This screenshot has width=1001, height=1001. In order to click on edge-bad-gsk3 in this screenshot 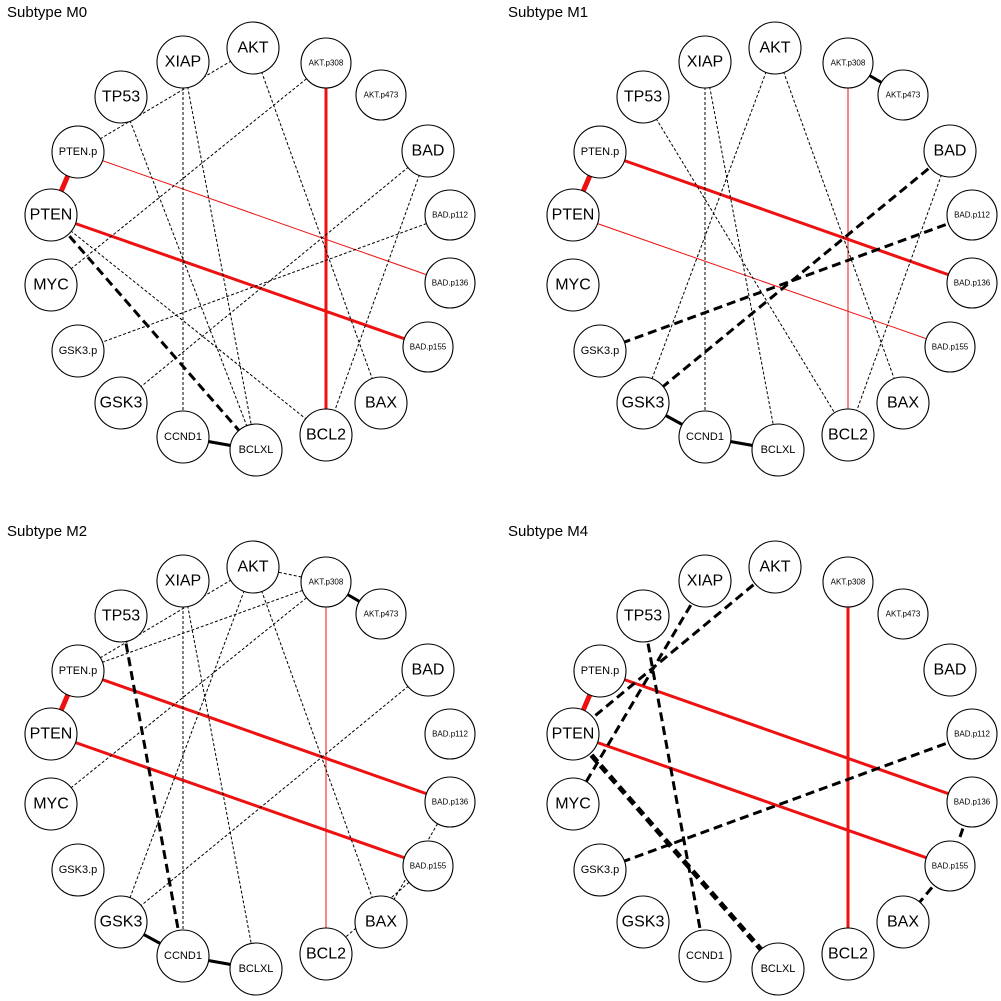, I will do `click(274, 796)`.